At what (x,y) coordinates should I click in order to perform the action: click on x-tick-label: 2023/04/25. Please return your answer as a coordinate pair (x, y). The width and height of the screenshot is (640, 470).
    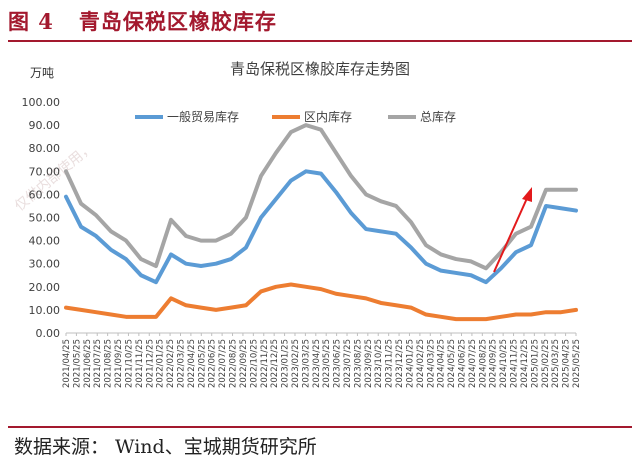
    Looking at the image, I should click on (317, 363).